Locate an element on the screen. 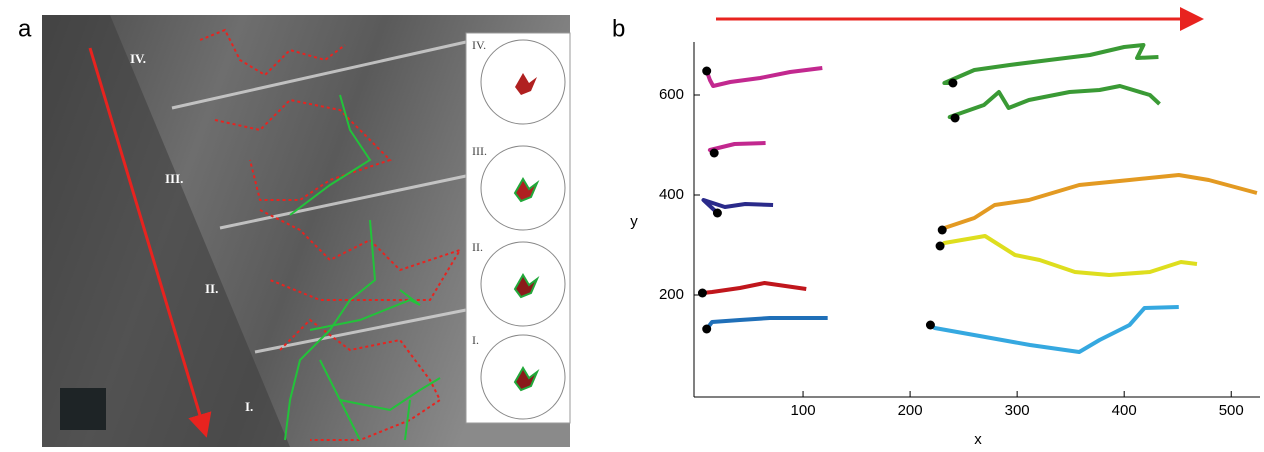  region-label: III. is located at coordinates (174, 178).